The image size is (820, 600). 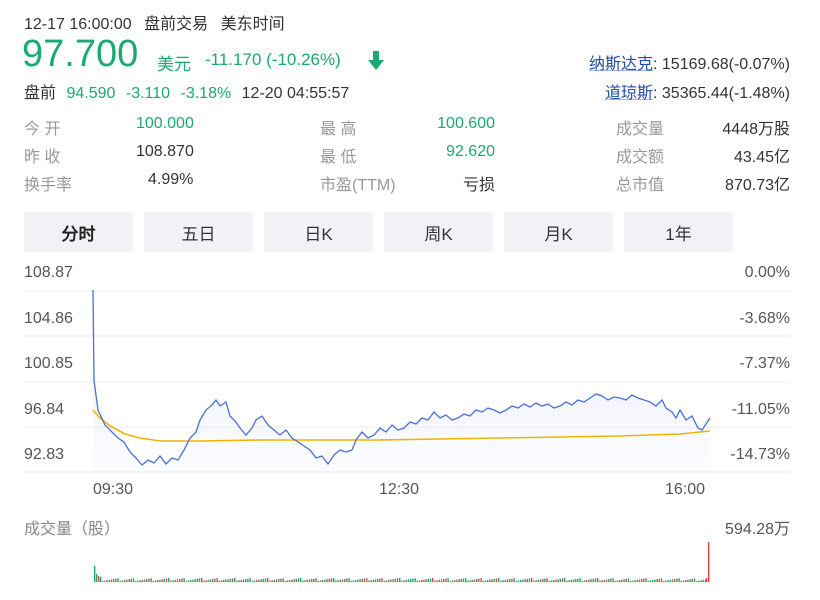 What do you see at coordinates (761, 157) in the screenshot?
I see `stat-value-amount: 43.45亿` at bounding box center [761, 157].